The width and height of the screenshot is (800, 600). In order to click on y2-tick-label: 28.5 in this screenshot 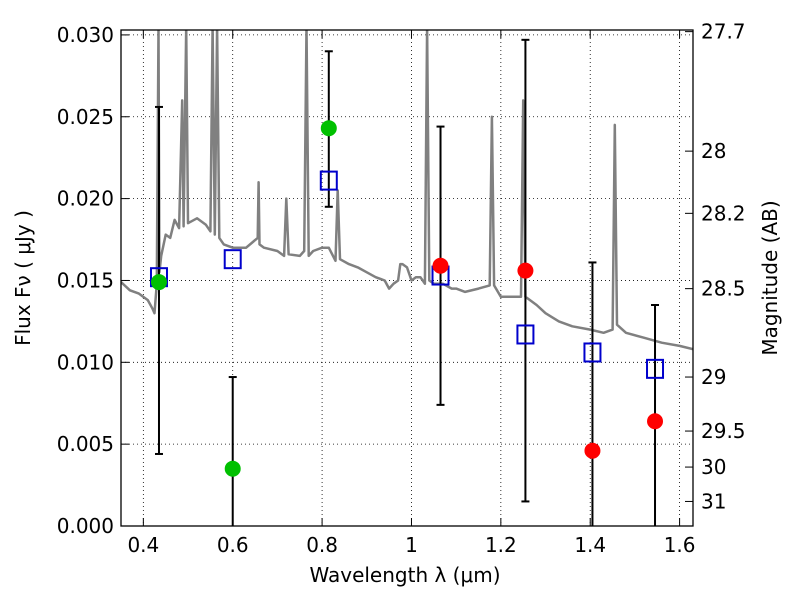, I will do `click(723, 289)`.